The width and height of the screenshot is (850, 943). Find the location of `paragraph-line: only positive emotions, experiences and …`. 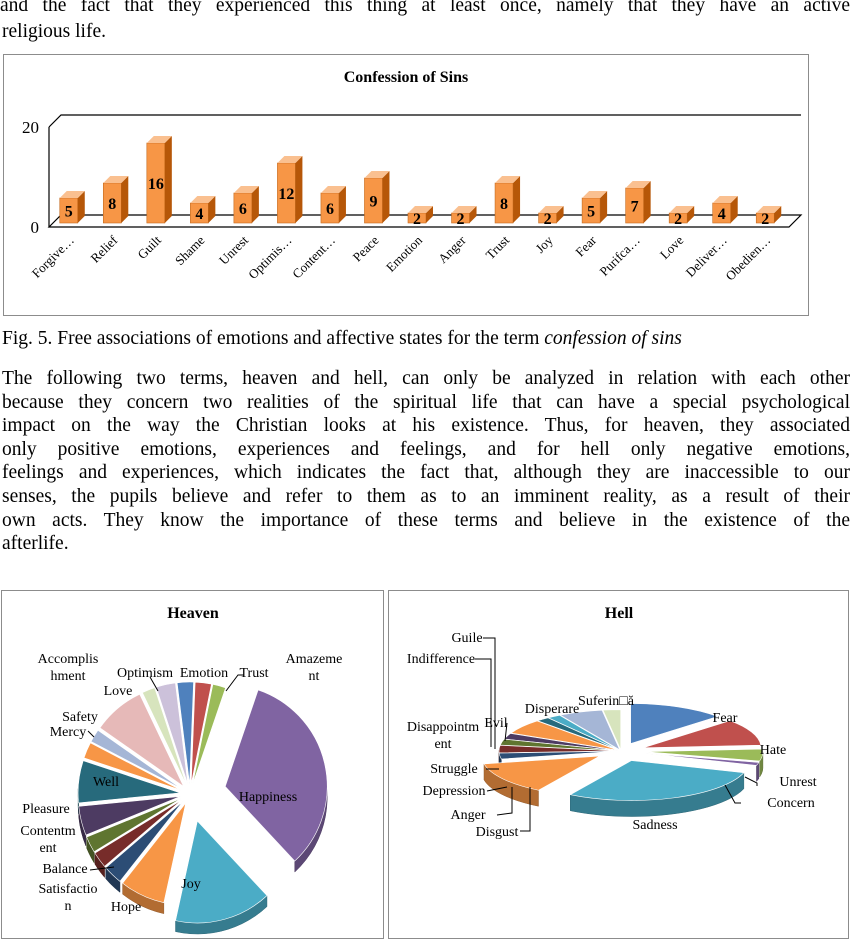

paragraph-line: only positive emotions, experiences and … is located at coordinates (426, 450).